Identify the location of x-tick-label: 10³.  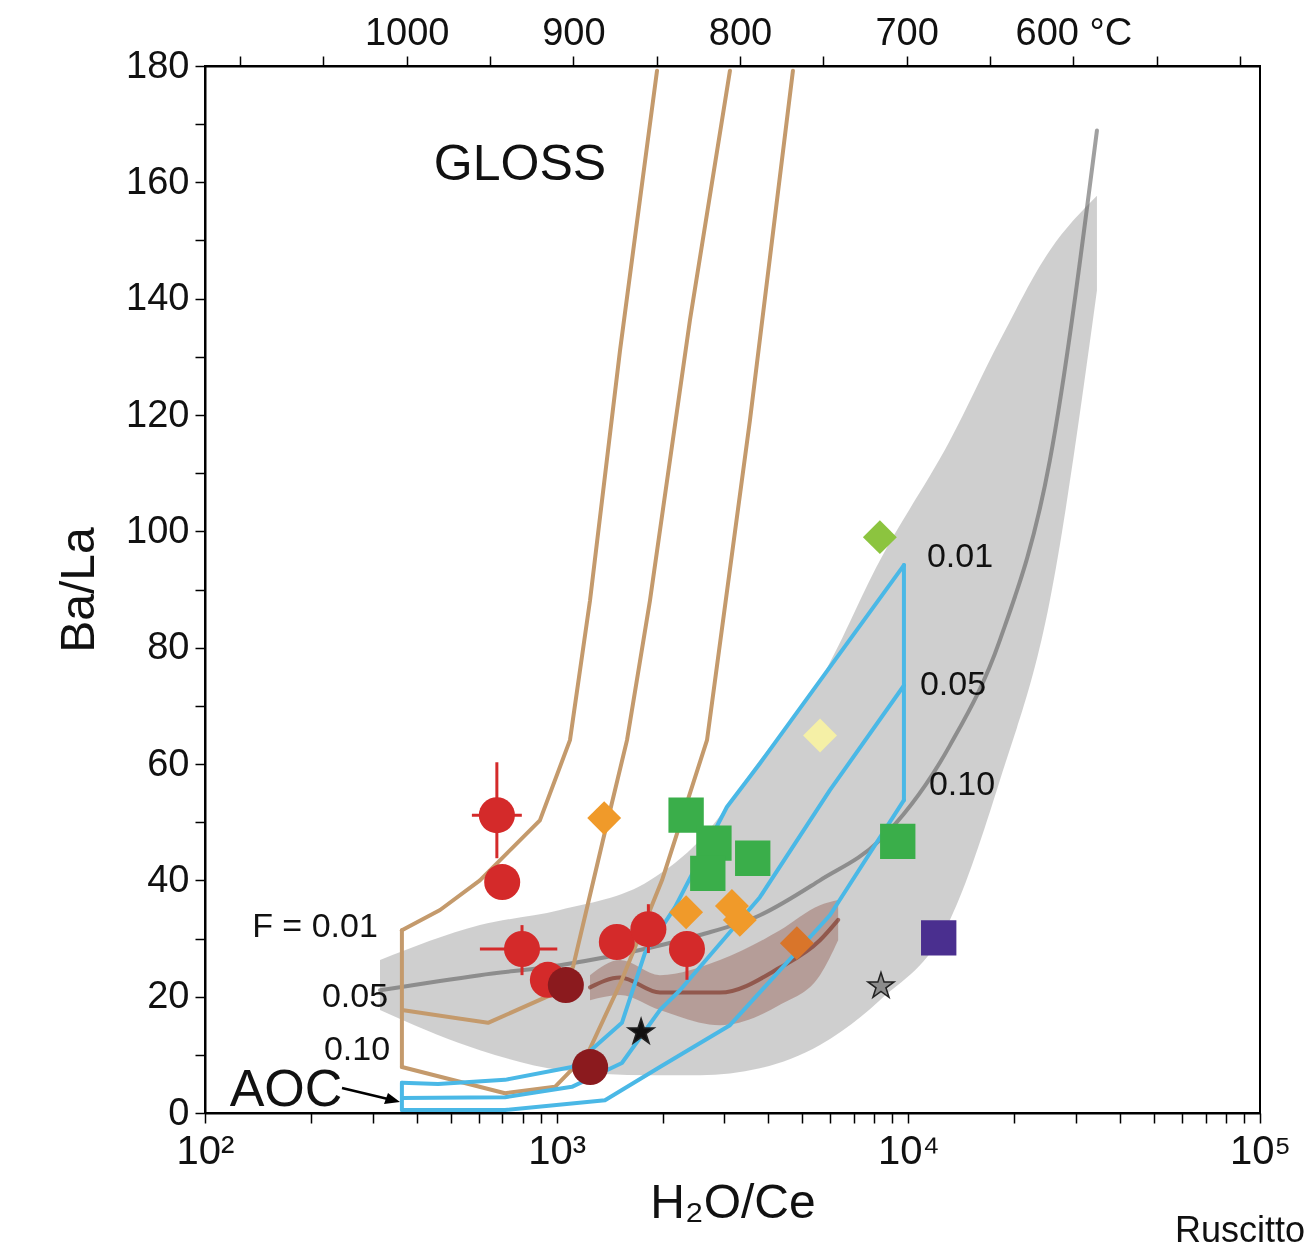
(557, 1149).